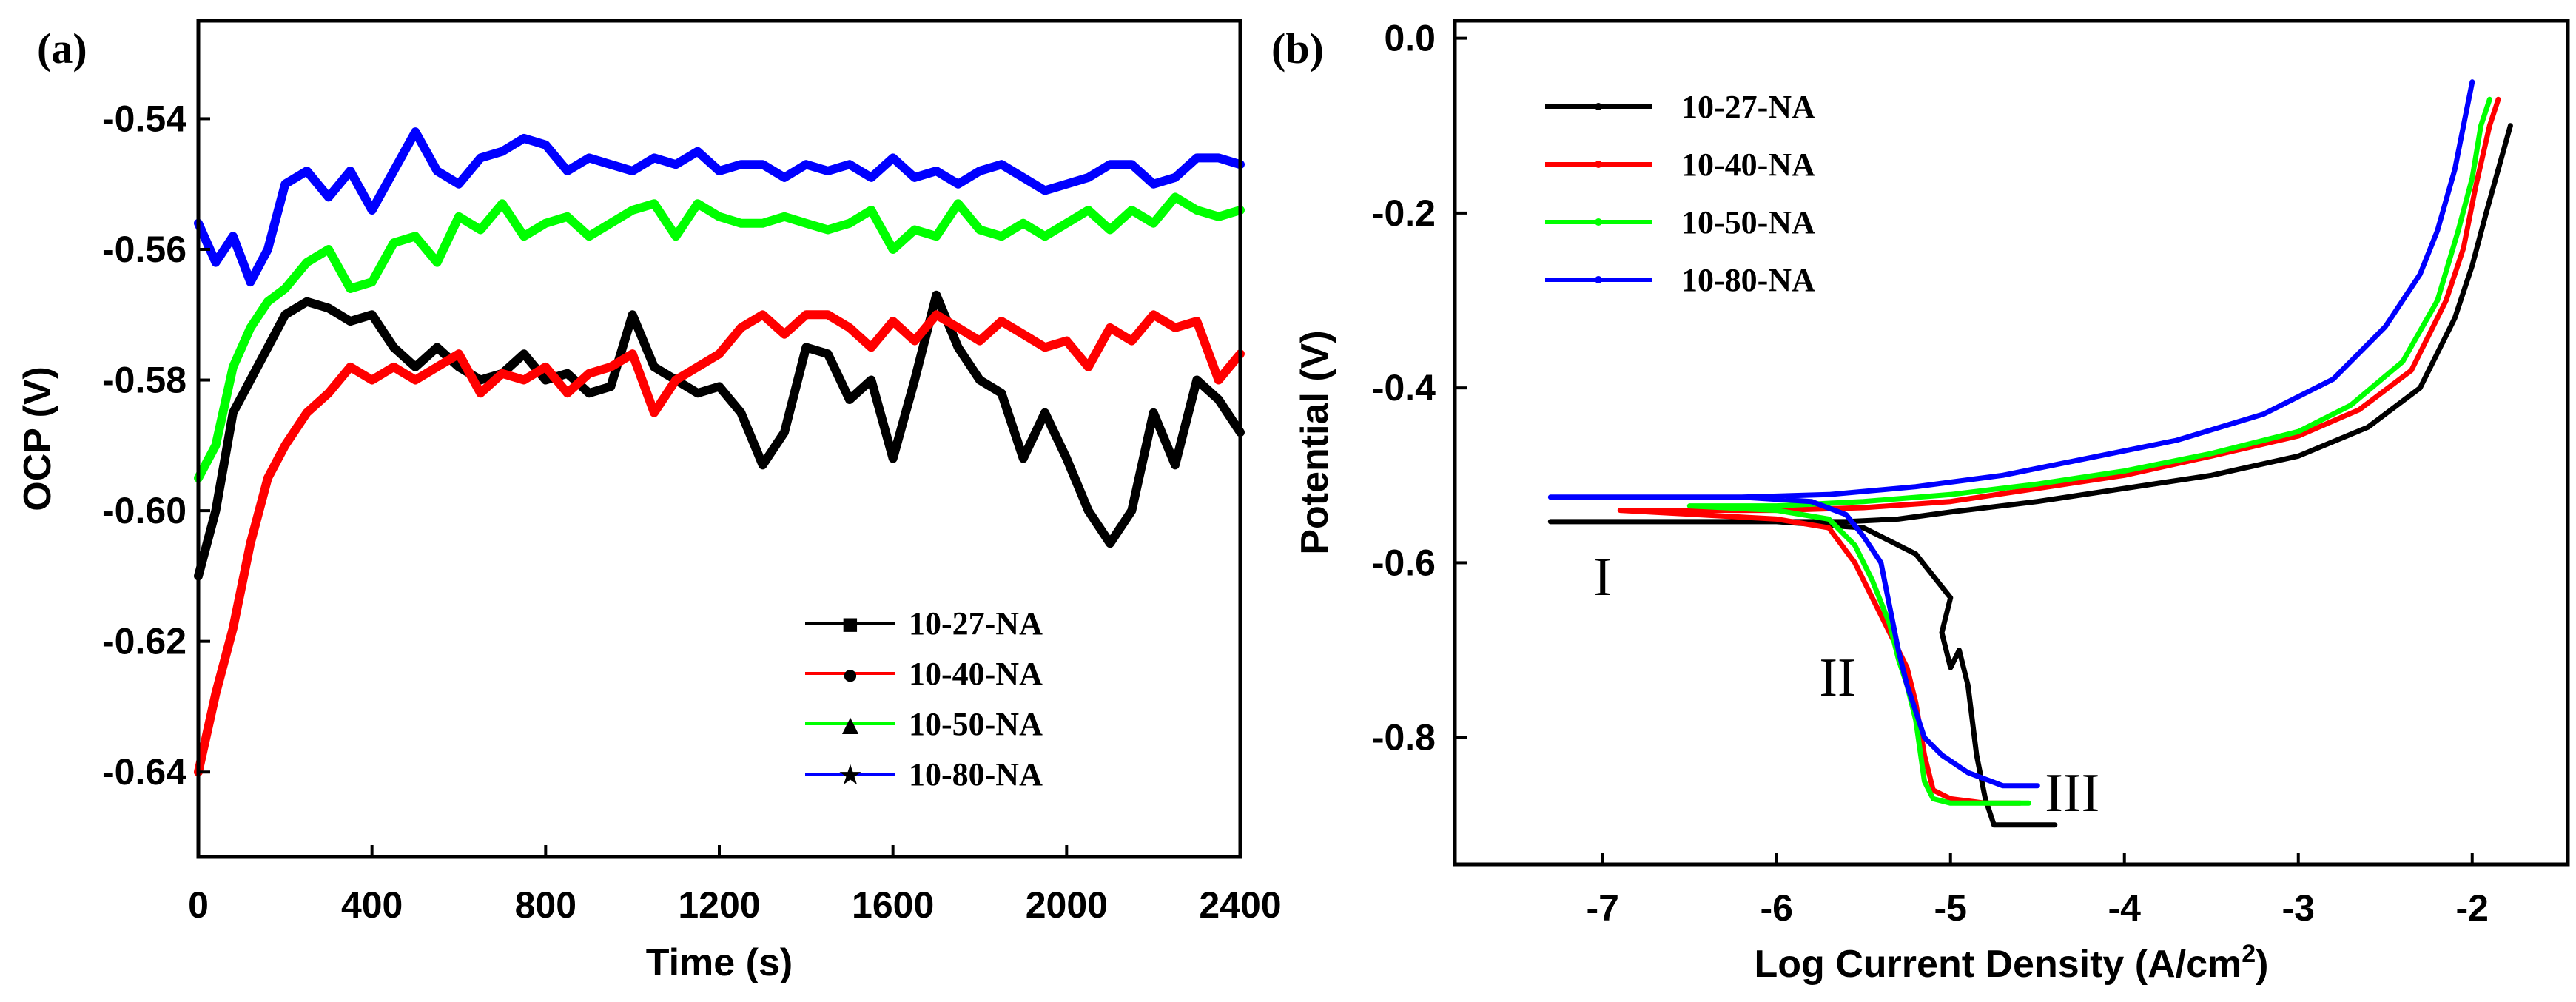 The image size is (2576, 1002). I want to click on b-x-tick-label: -7, so click(1603, 908).